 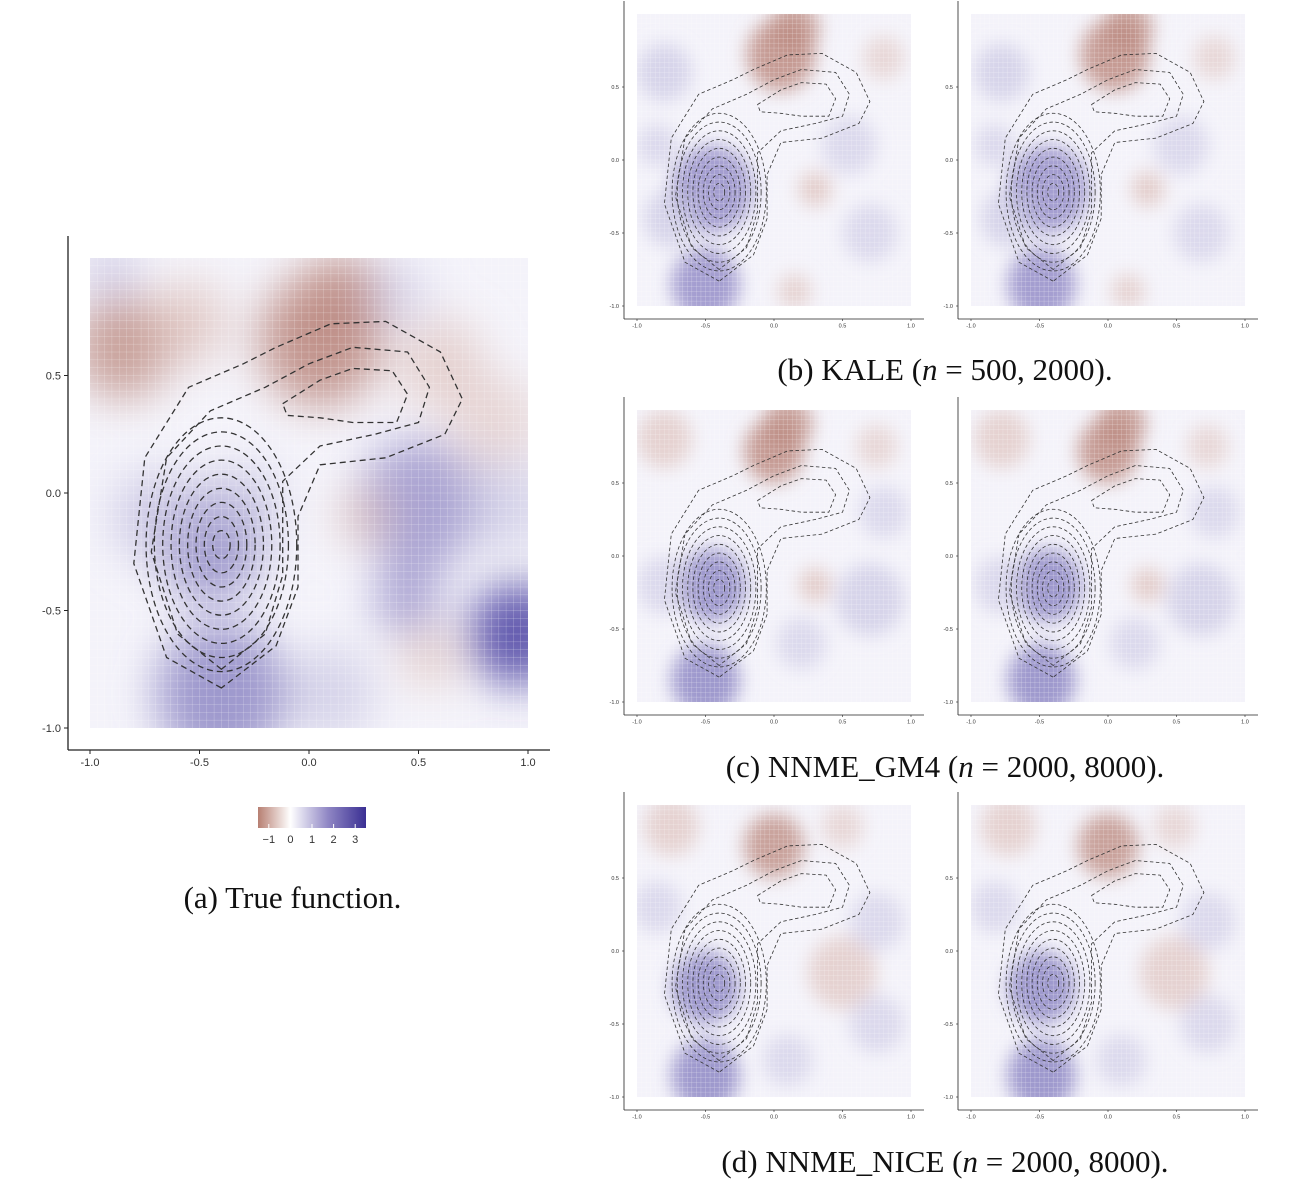 I want to click on panel-a-y-tick-label: -0.5, so click(x=51, y=611).